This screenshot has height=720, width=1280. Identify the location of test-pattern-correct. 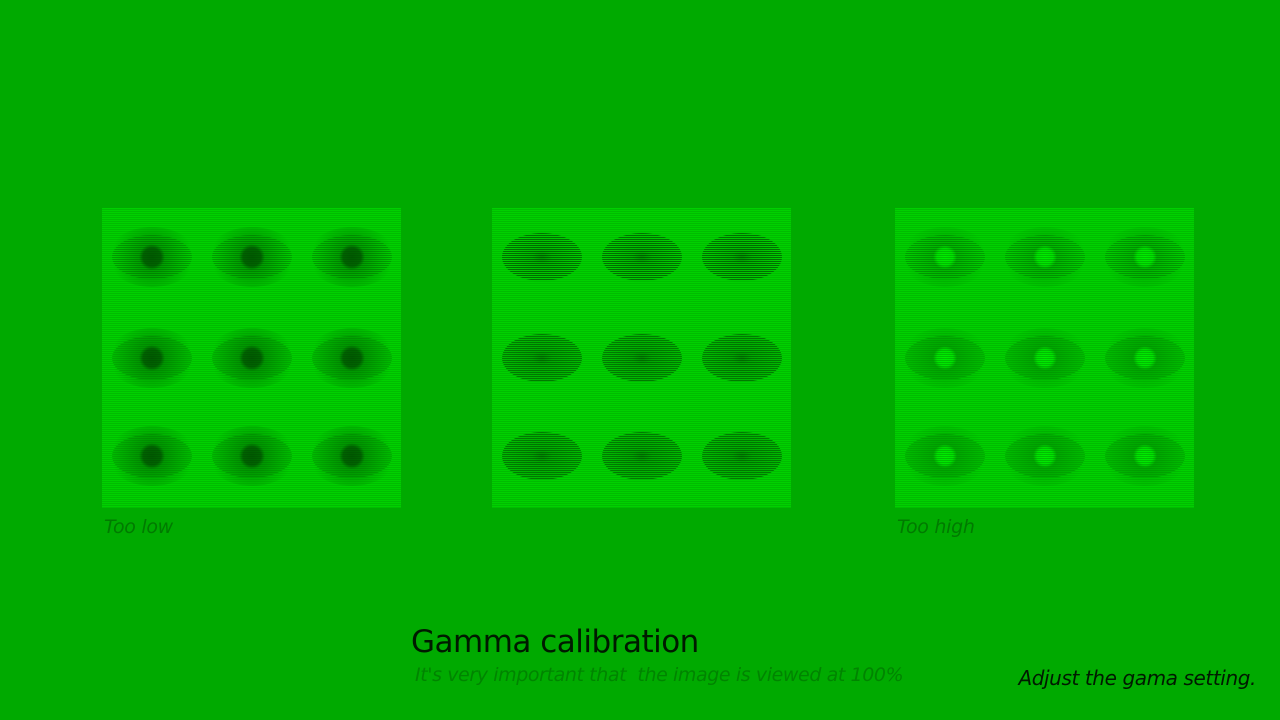
(641, 358).